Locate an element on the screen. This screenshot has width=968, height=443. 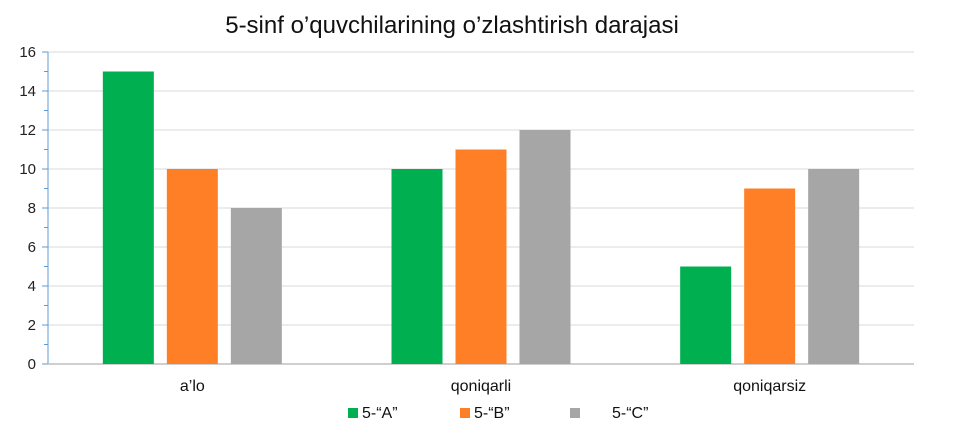
legend-label: 5-“C” is located at coordinates (630, 413).